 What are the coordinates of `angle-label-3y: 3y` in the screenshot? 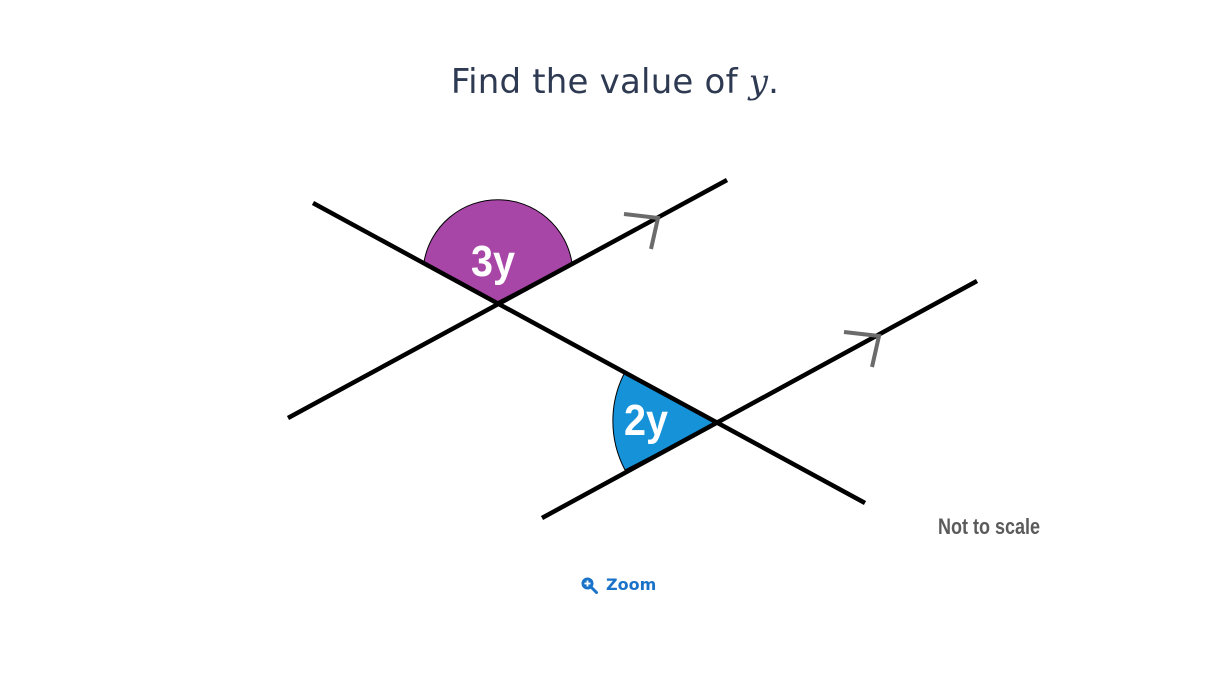 It's located at (493, 261).